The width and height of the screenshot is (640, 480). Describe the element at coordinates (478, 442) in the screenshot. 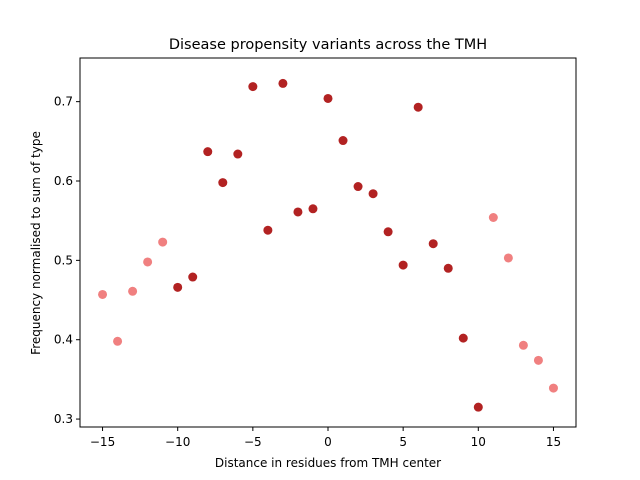

I see `x-tick-label-5: 10` at that location.